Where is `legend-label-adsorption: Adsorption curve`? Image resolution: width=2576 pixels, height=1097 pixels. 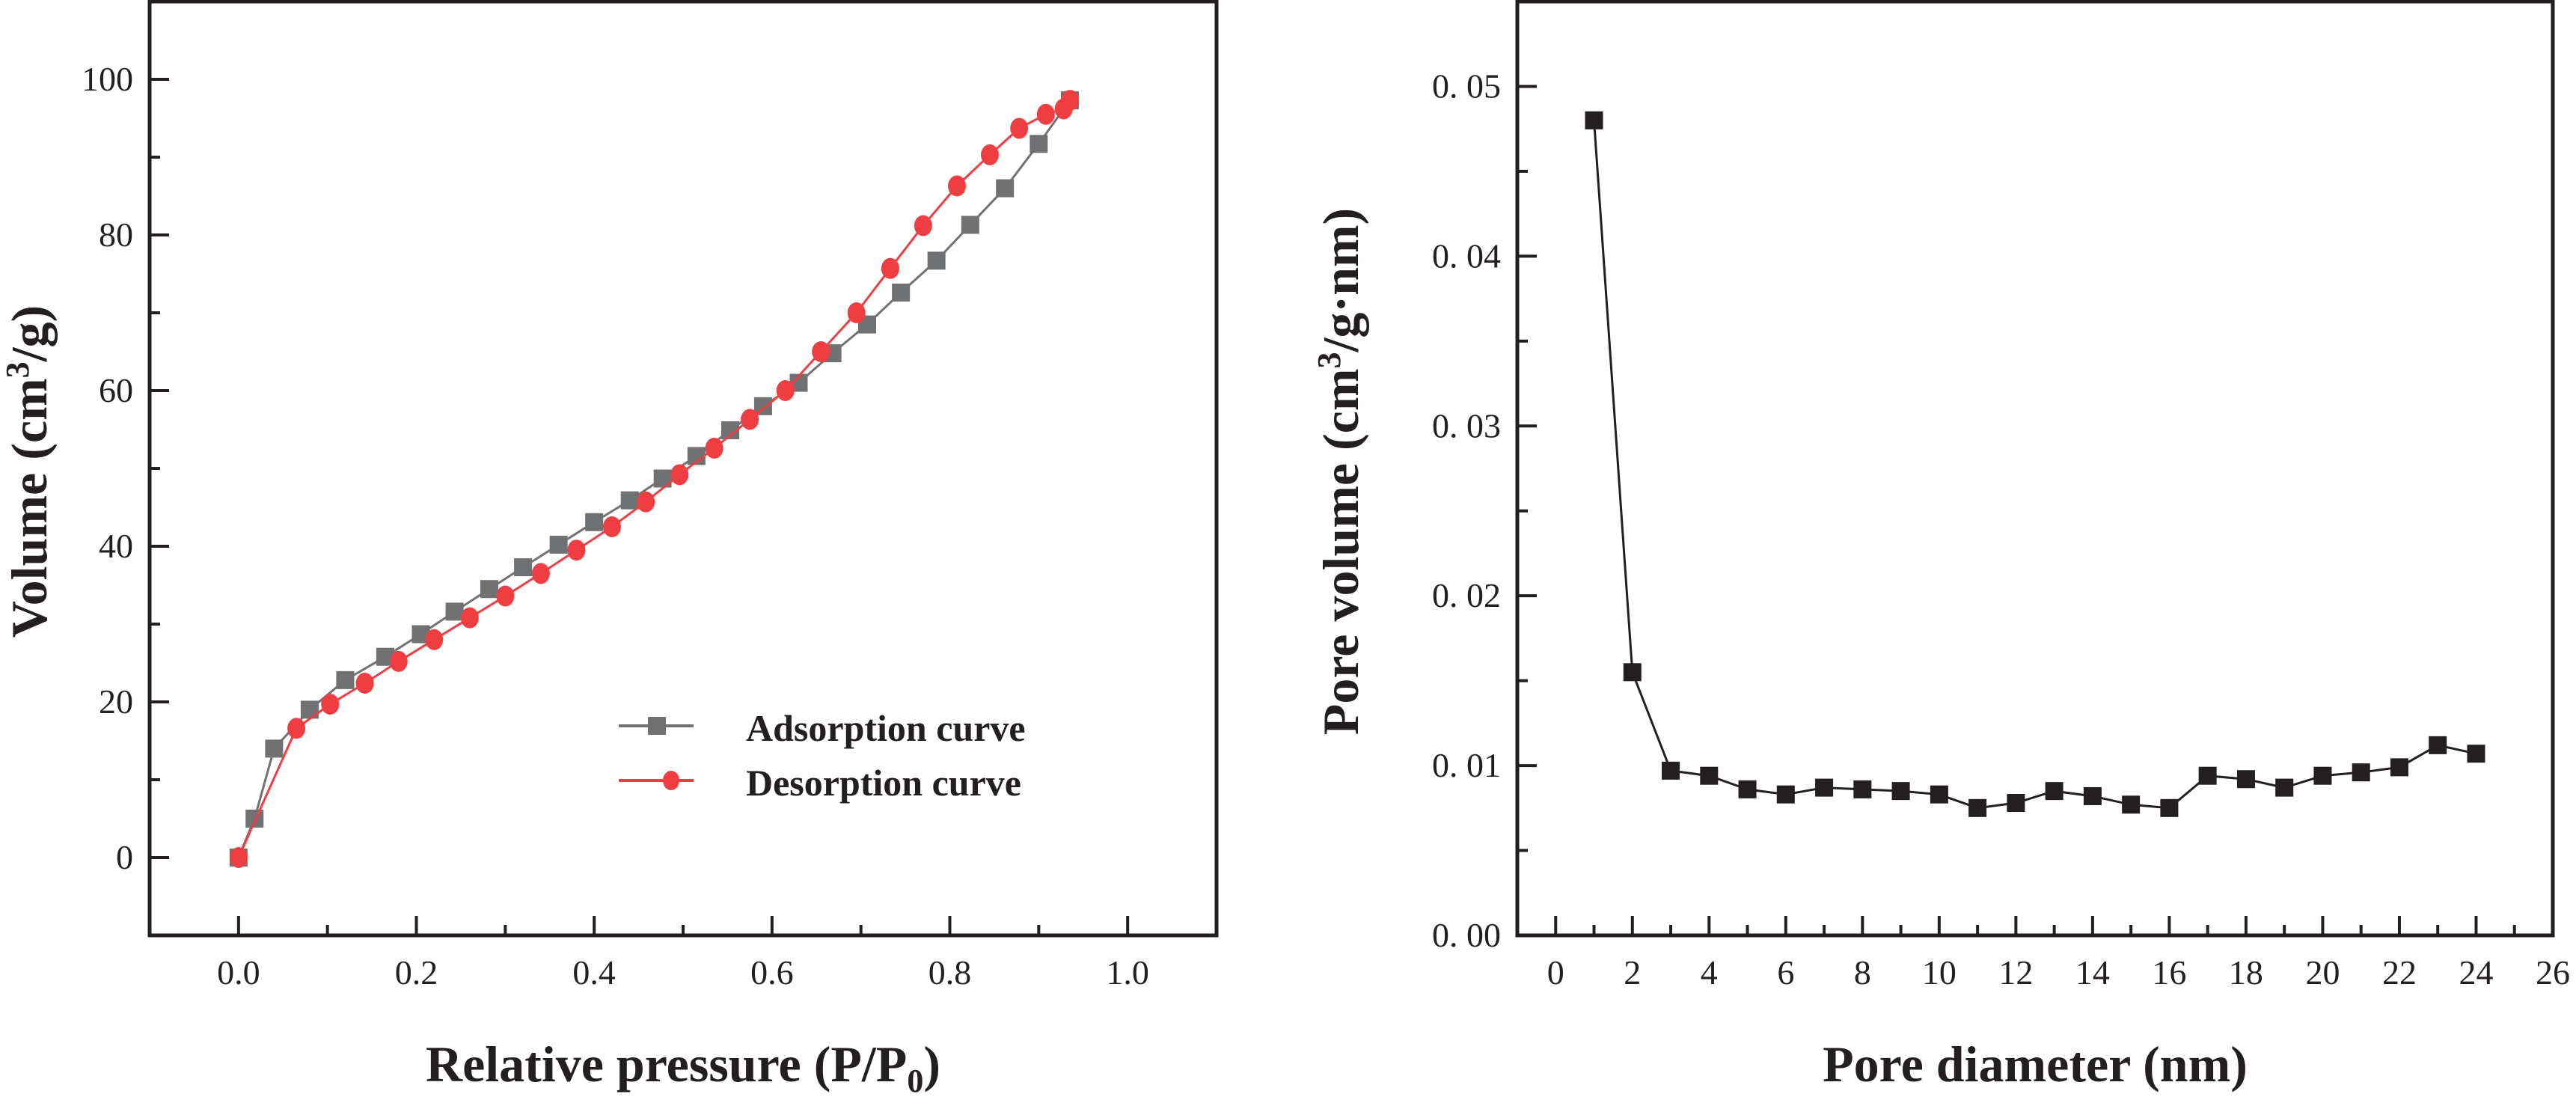
legend-label-adsorption: Adsorption curve is located at coordinates (886, 728).